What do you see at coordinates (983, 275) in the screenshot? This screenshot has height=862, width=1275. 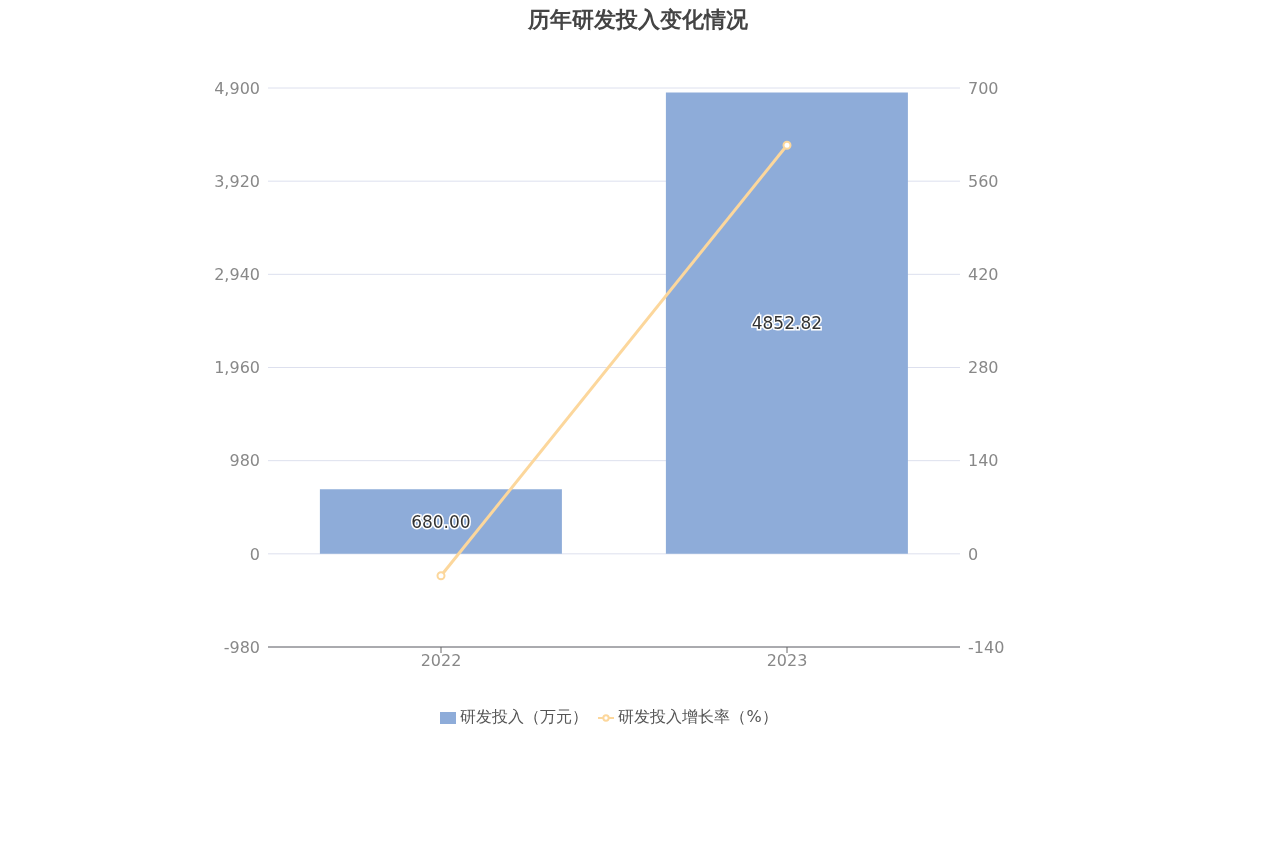 I see `y2-tick-label: 420` at bounding box center [983, 275].